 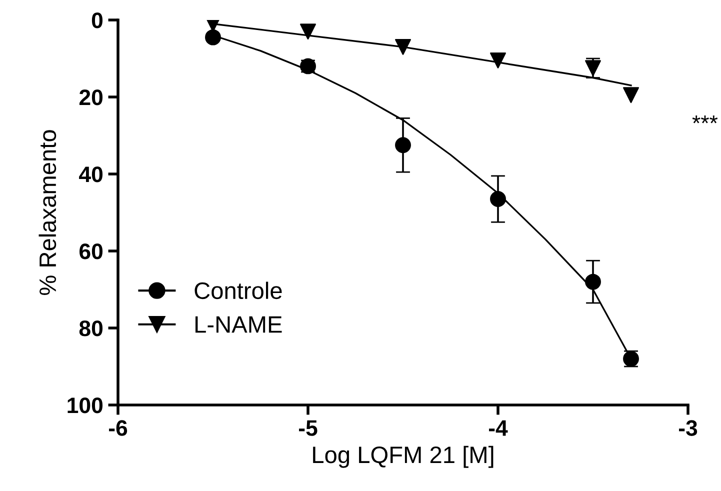 I want to click on y-tick-label: 100, so click(x=85, y=406).